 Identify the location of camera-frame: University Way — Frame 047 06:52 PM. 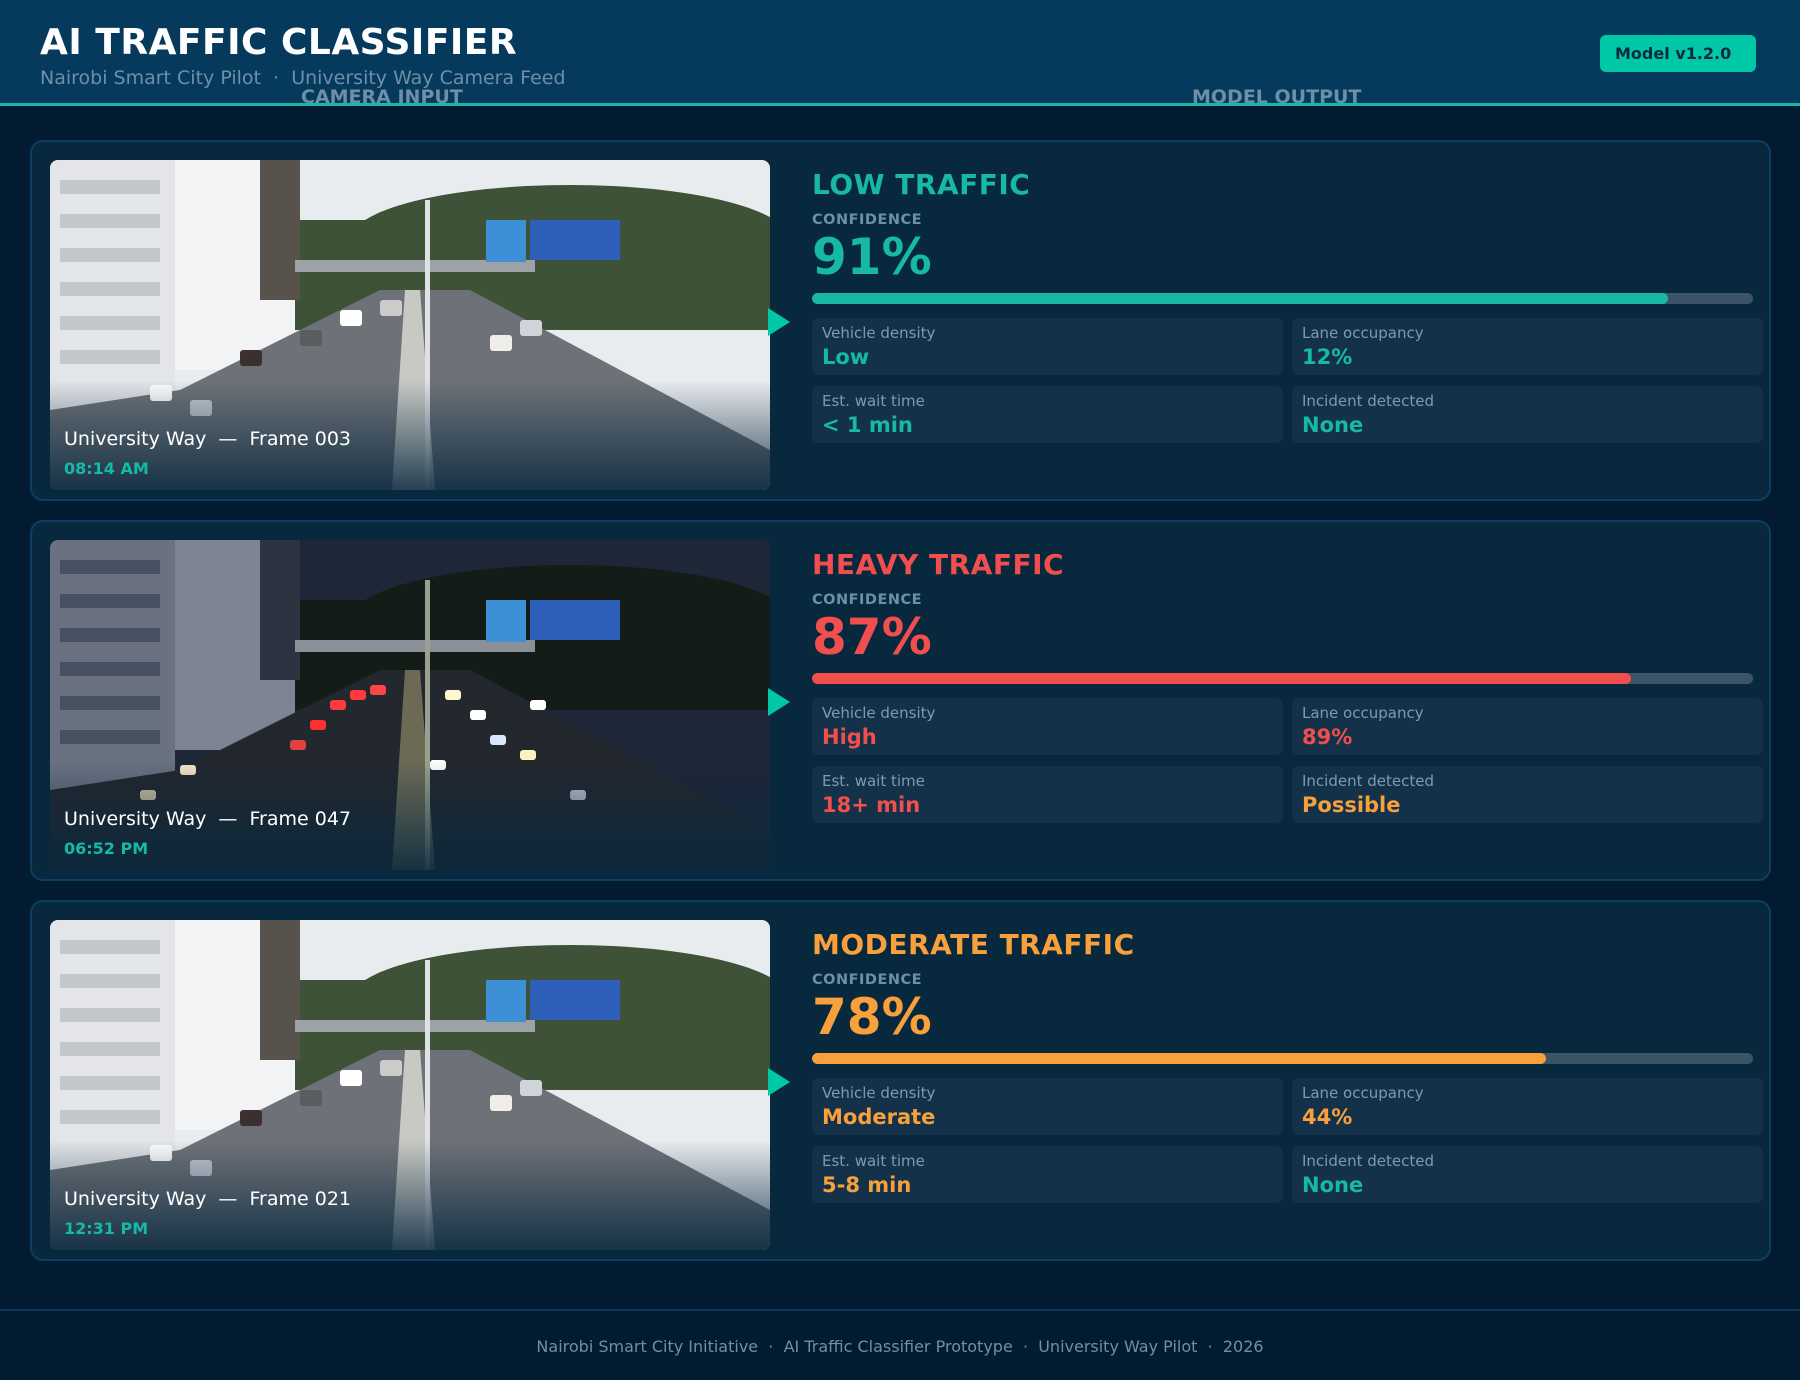
(410, 705).